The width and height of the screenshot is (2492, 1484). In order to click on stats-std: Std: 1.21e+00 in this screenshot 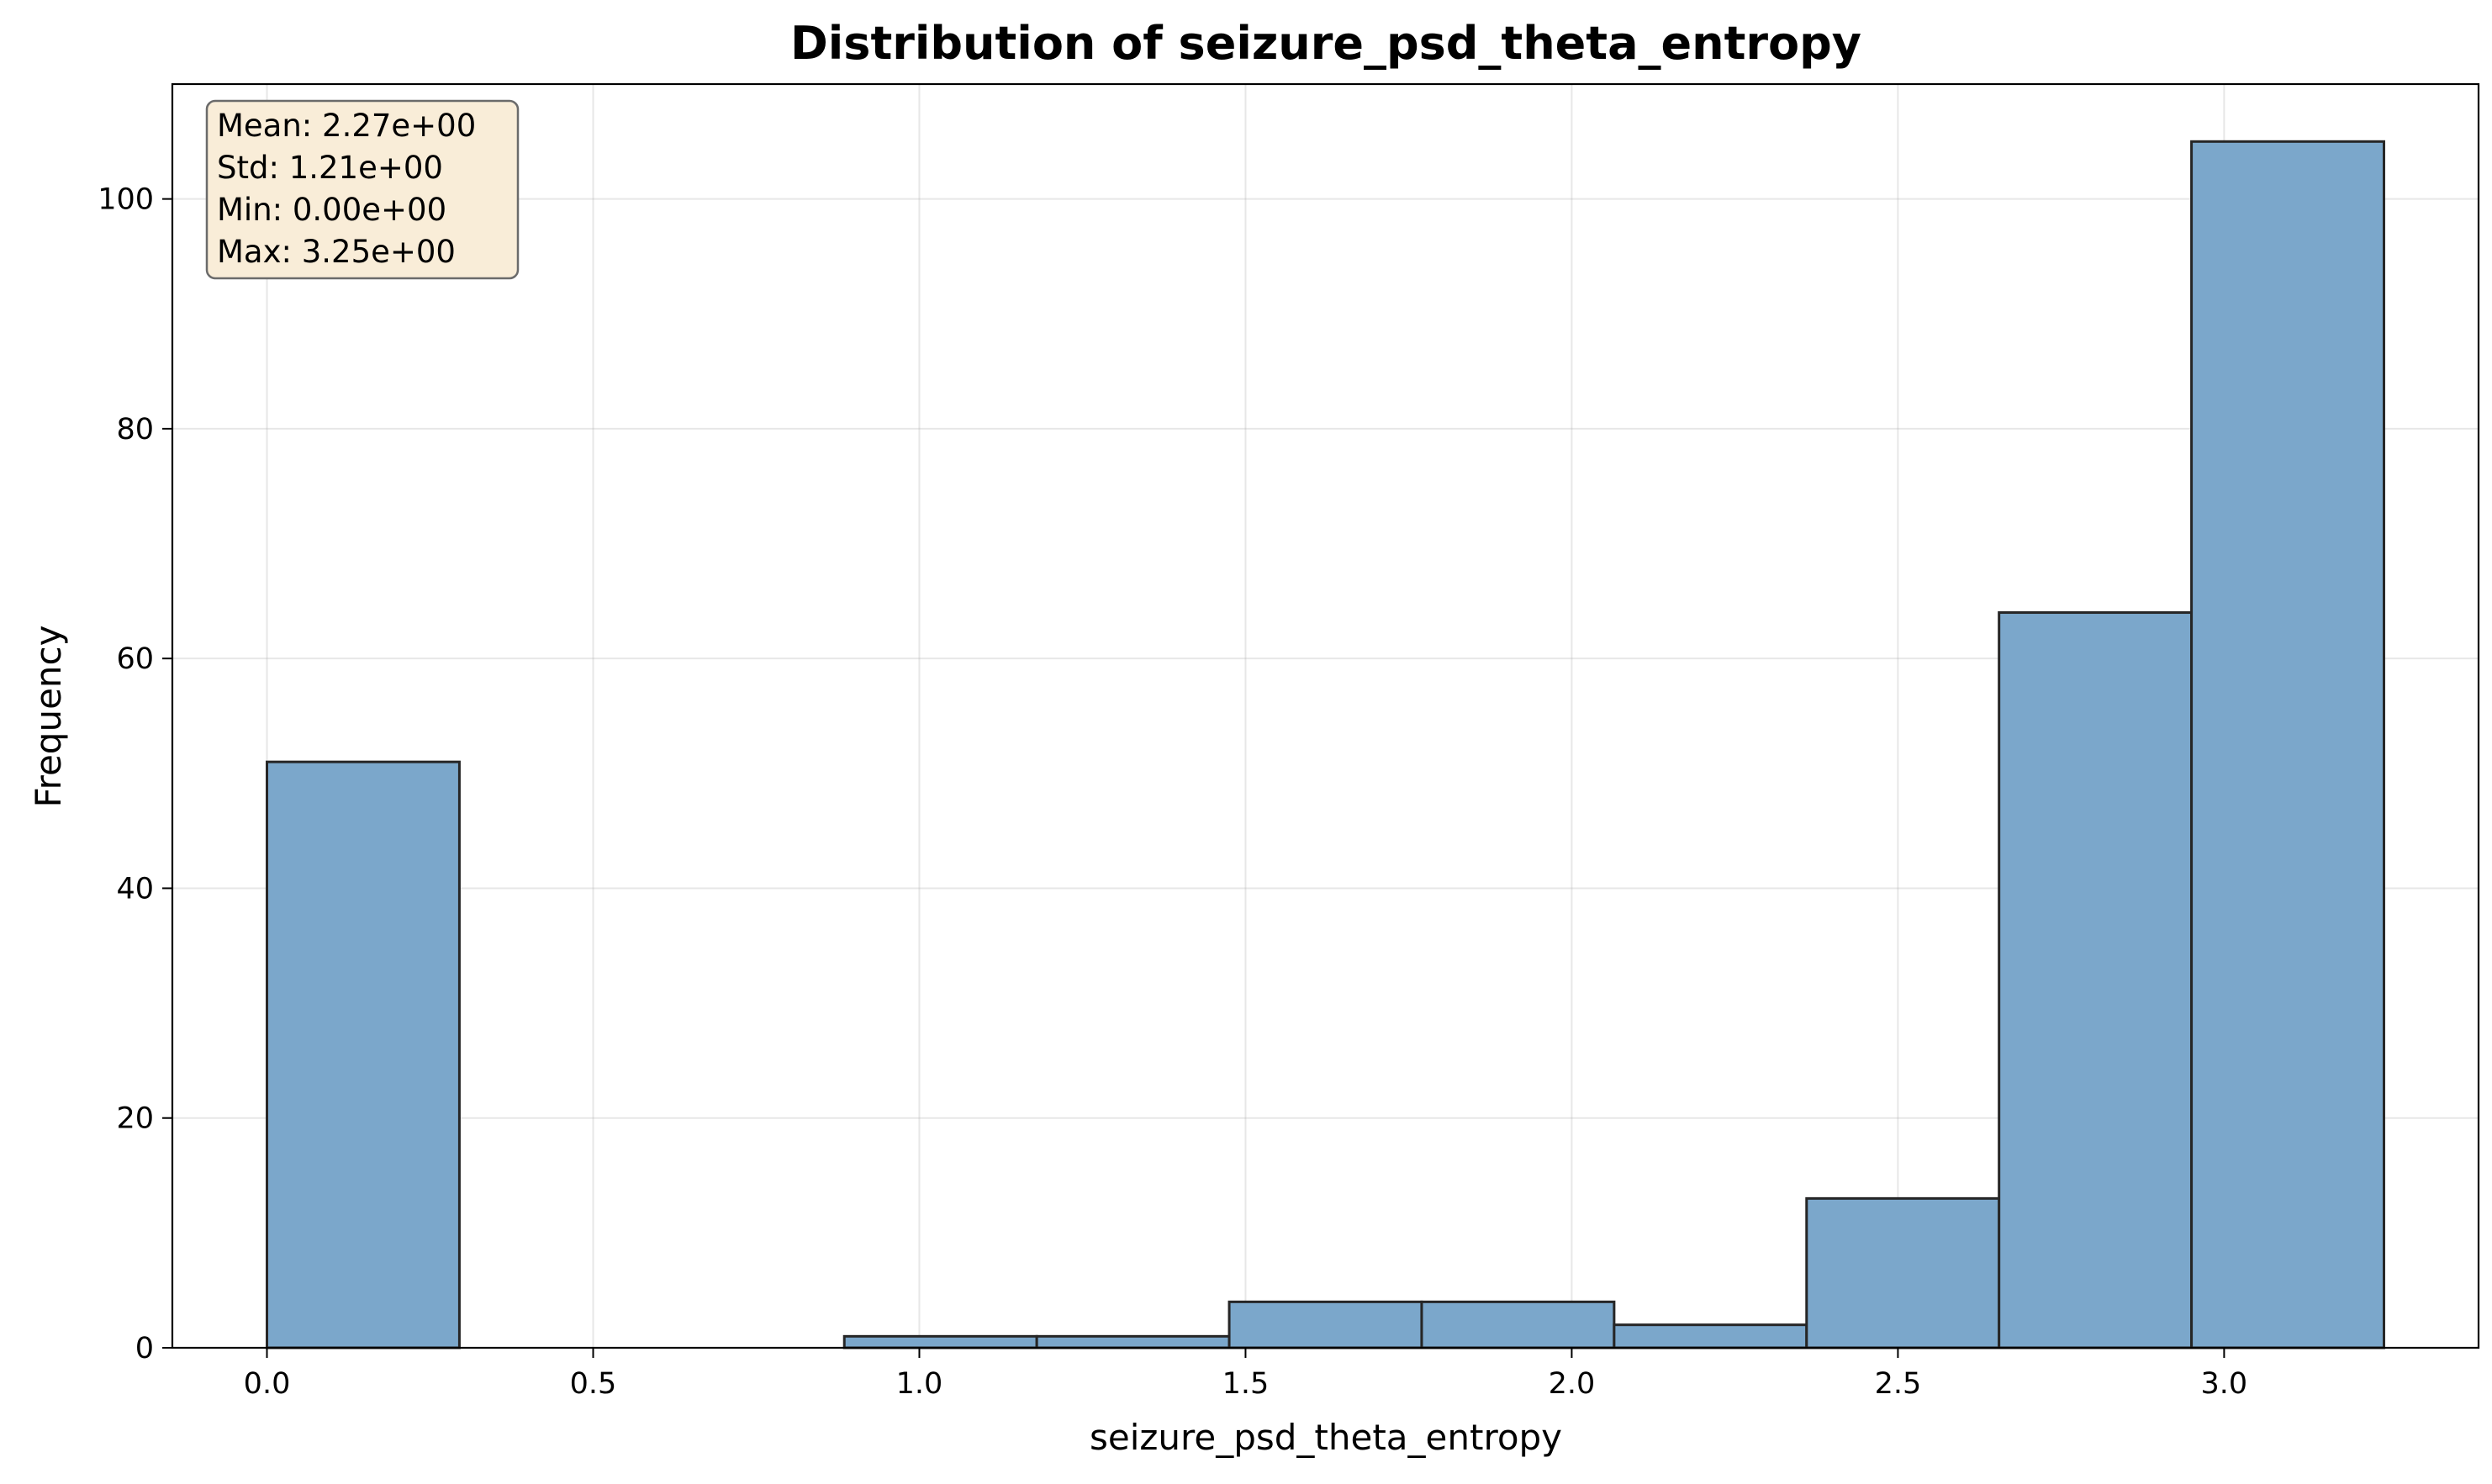, I will do `click(330, 168)`.